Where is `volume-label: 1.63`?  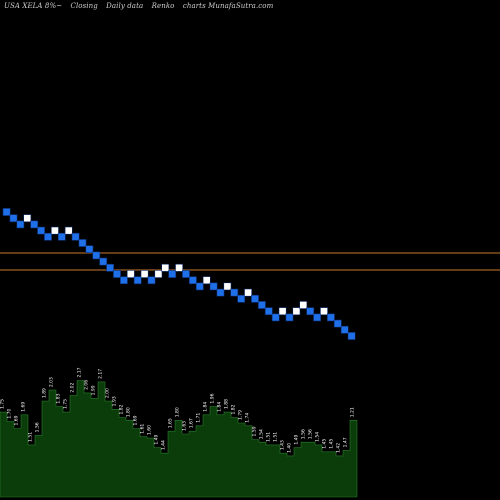
volume-label: 1.63 is located at coordinates (185, 426).